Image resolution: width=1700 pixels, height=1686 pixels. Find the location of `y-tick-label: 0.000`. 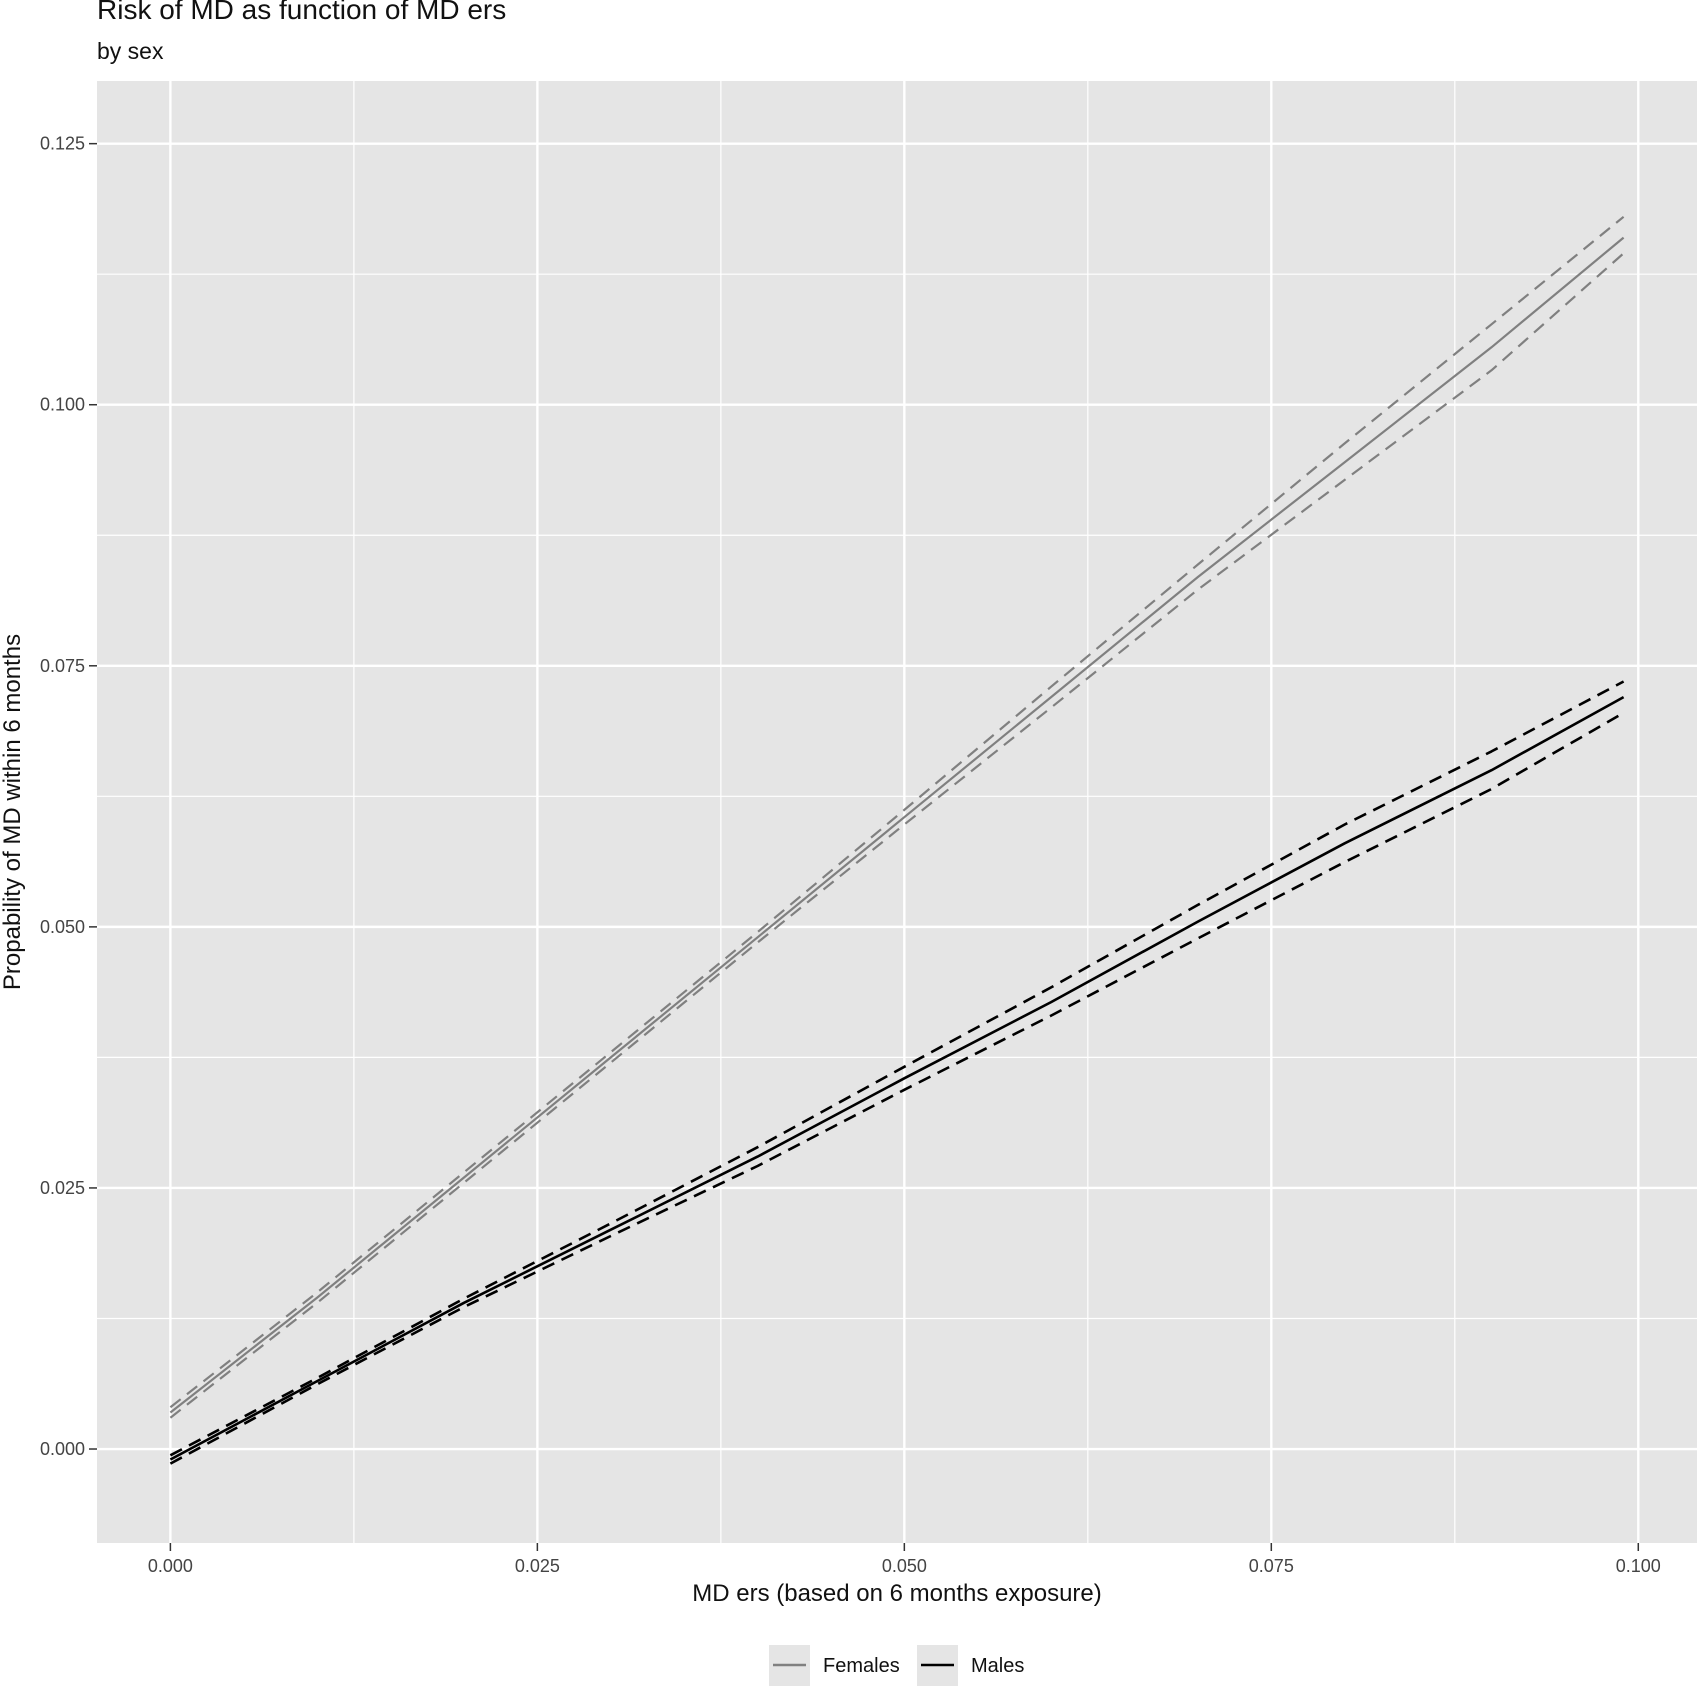

y-tick-label: 0.000 is located at coordinates (62, 1449).